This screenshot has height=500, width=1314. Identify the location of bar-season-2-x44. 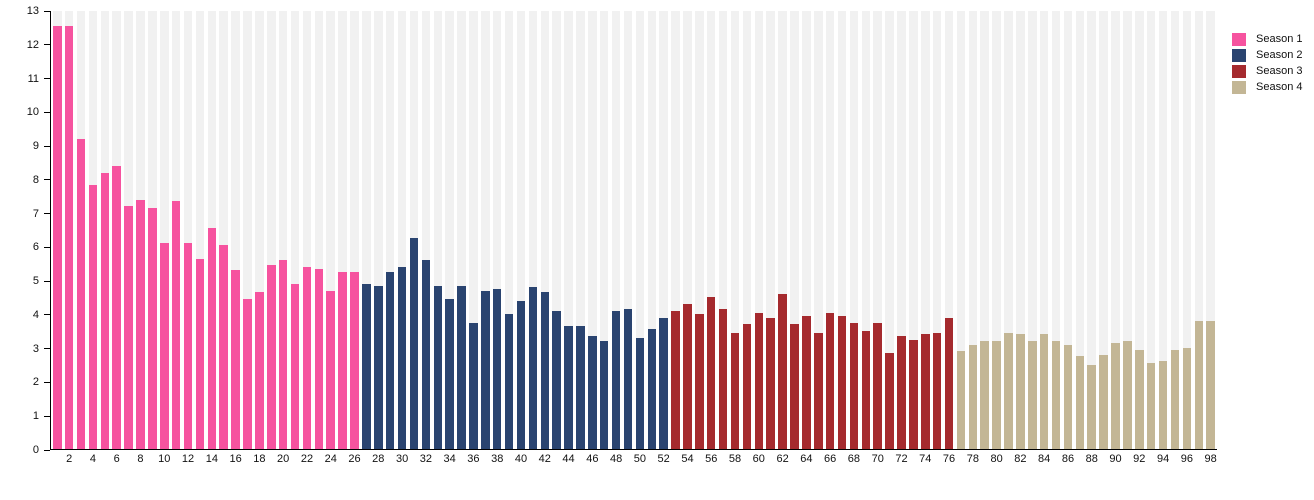
(568, 387).